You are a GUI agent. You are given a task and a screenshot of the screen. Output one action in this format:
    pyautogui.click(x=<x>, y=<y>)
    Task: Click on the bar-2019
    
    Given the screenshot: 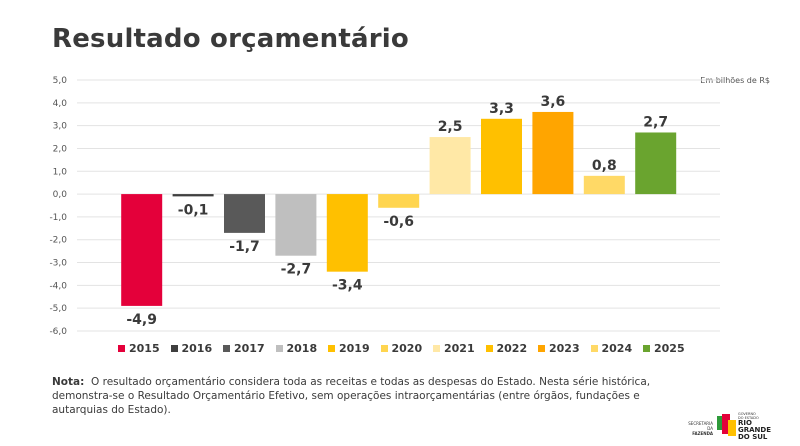 What is the action you would take?
    pyautogui.click(x=347, y=233)
    